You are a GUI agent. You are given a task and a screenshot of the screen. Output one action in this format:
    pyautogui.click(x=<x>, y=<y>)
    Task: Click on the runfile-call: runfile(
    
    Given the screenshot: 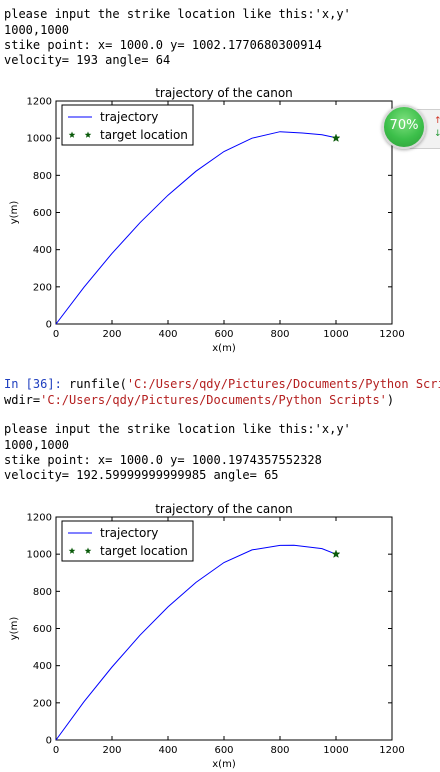 What is the action you would take?
    pyautogui.click(x=94, y=384)
    